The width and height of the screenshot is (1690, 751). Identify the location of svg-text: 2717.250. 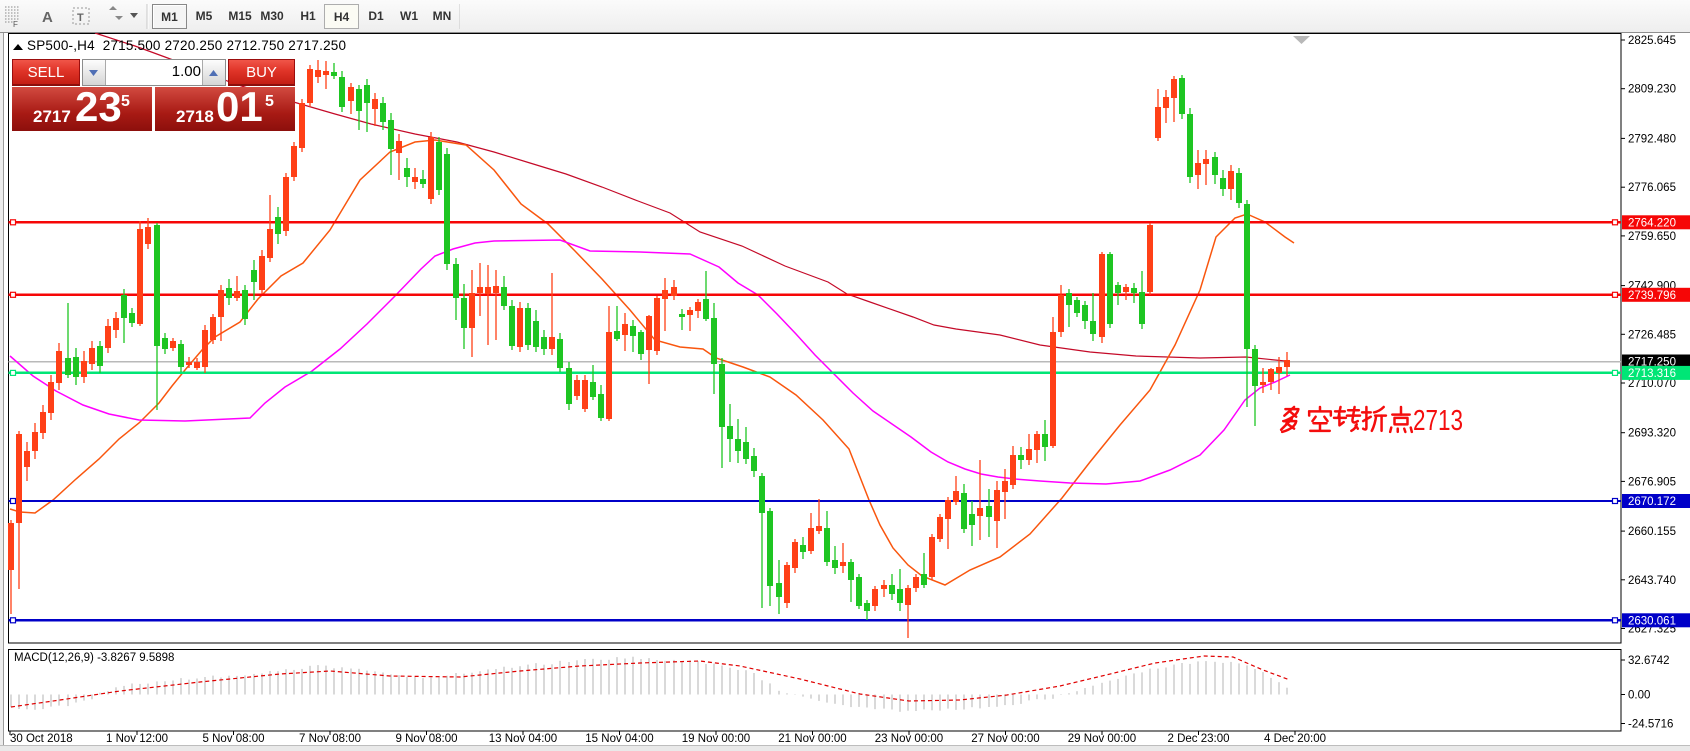
(1652, 363).